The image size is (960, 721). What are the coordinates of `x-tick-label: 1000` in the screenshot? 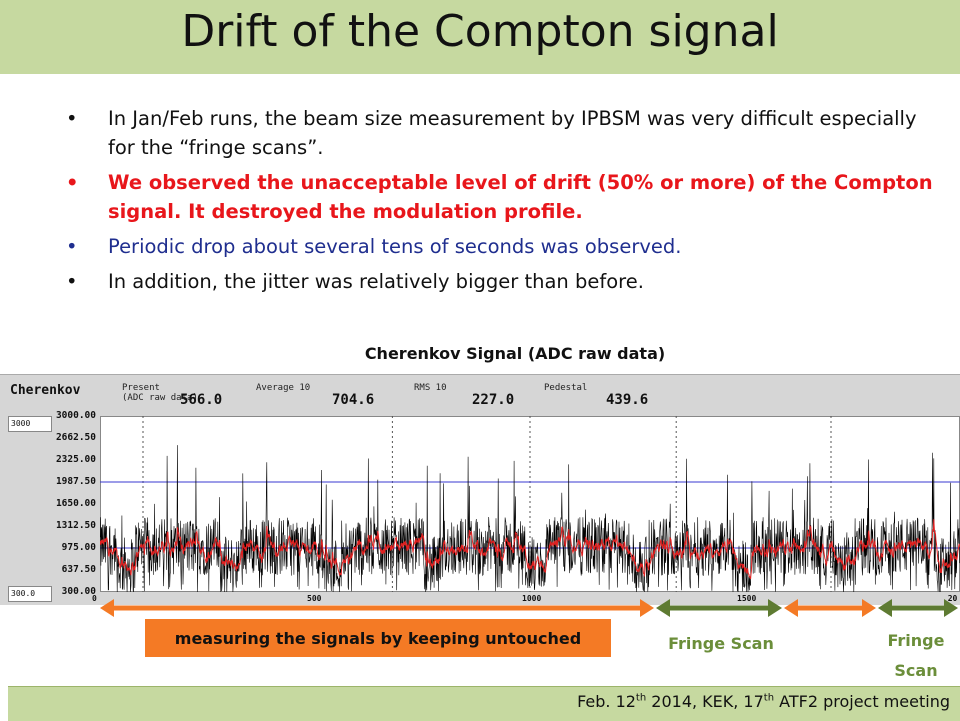 It's located at (532, 598).